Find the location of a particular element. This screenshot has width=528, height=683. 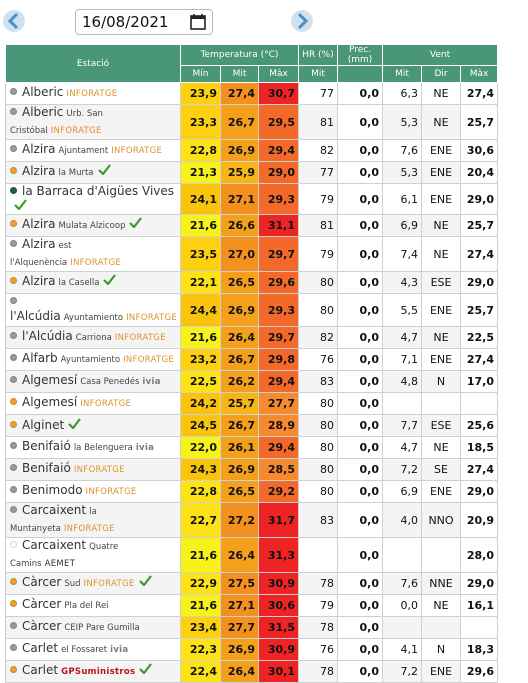

station-subname: CEIP Pare Gumilla is located at coordinates (102, 628).